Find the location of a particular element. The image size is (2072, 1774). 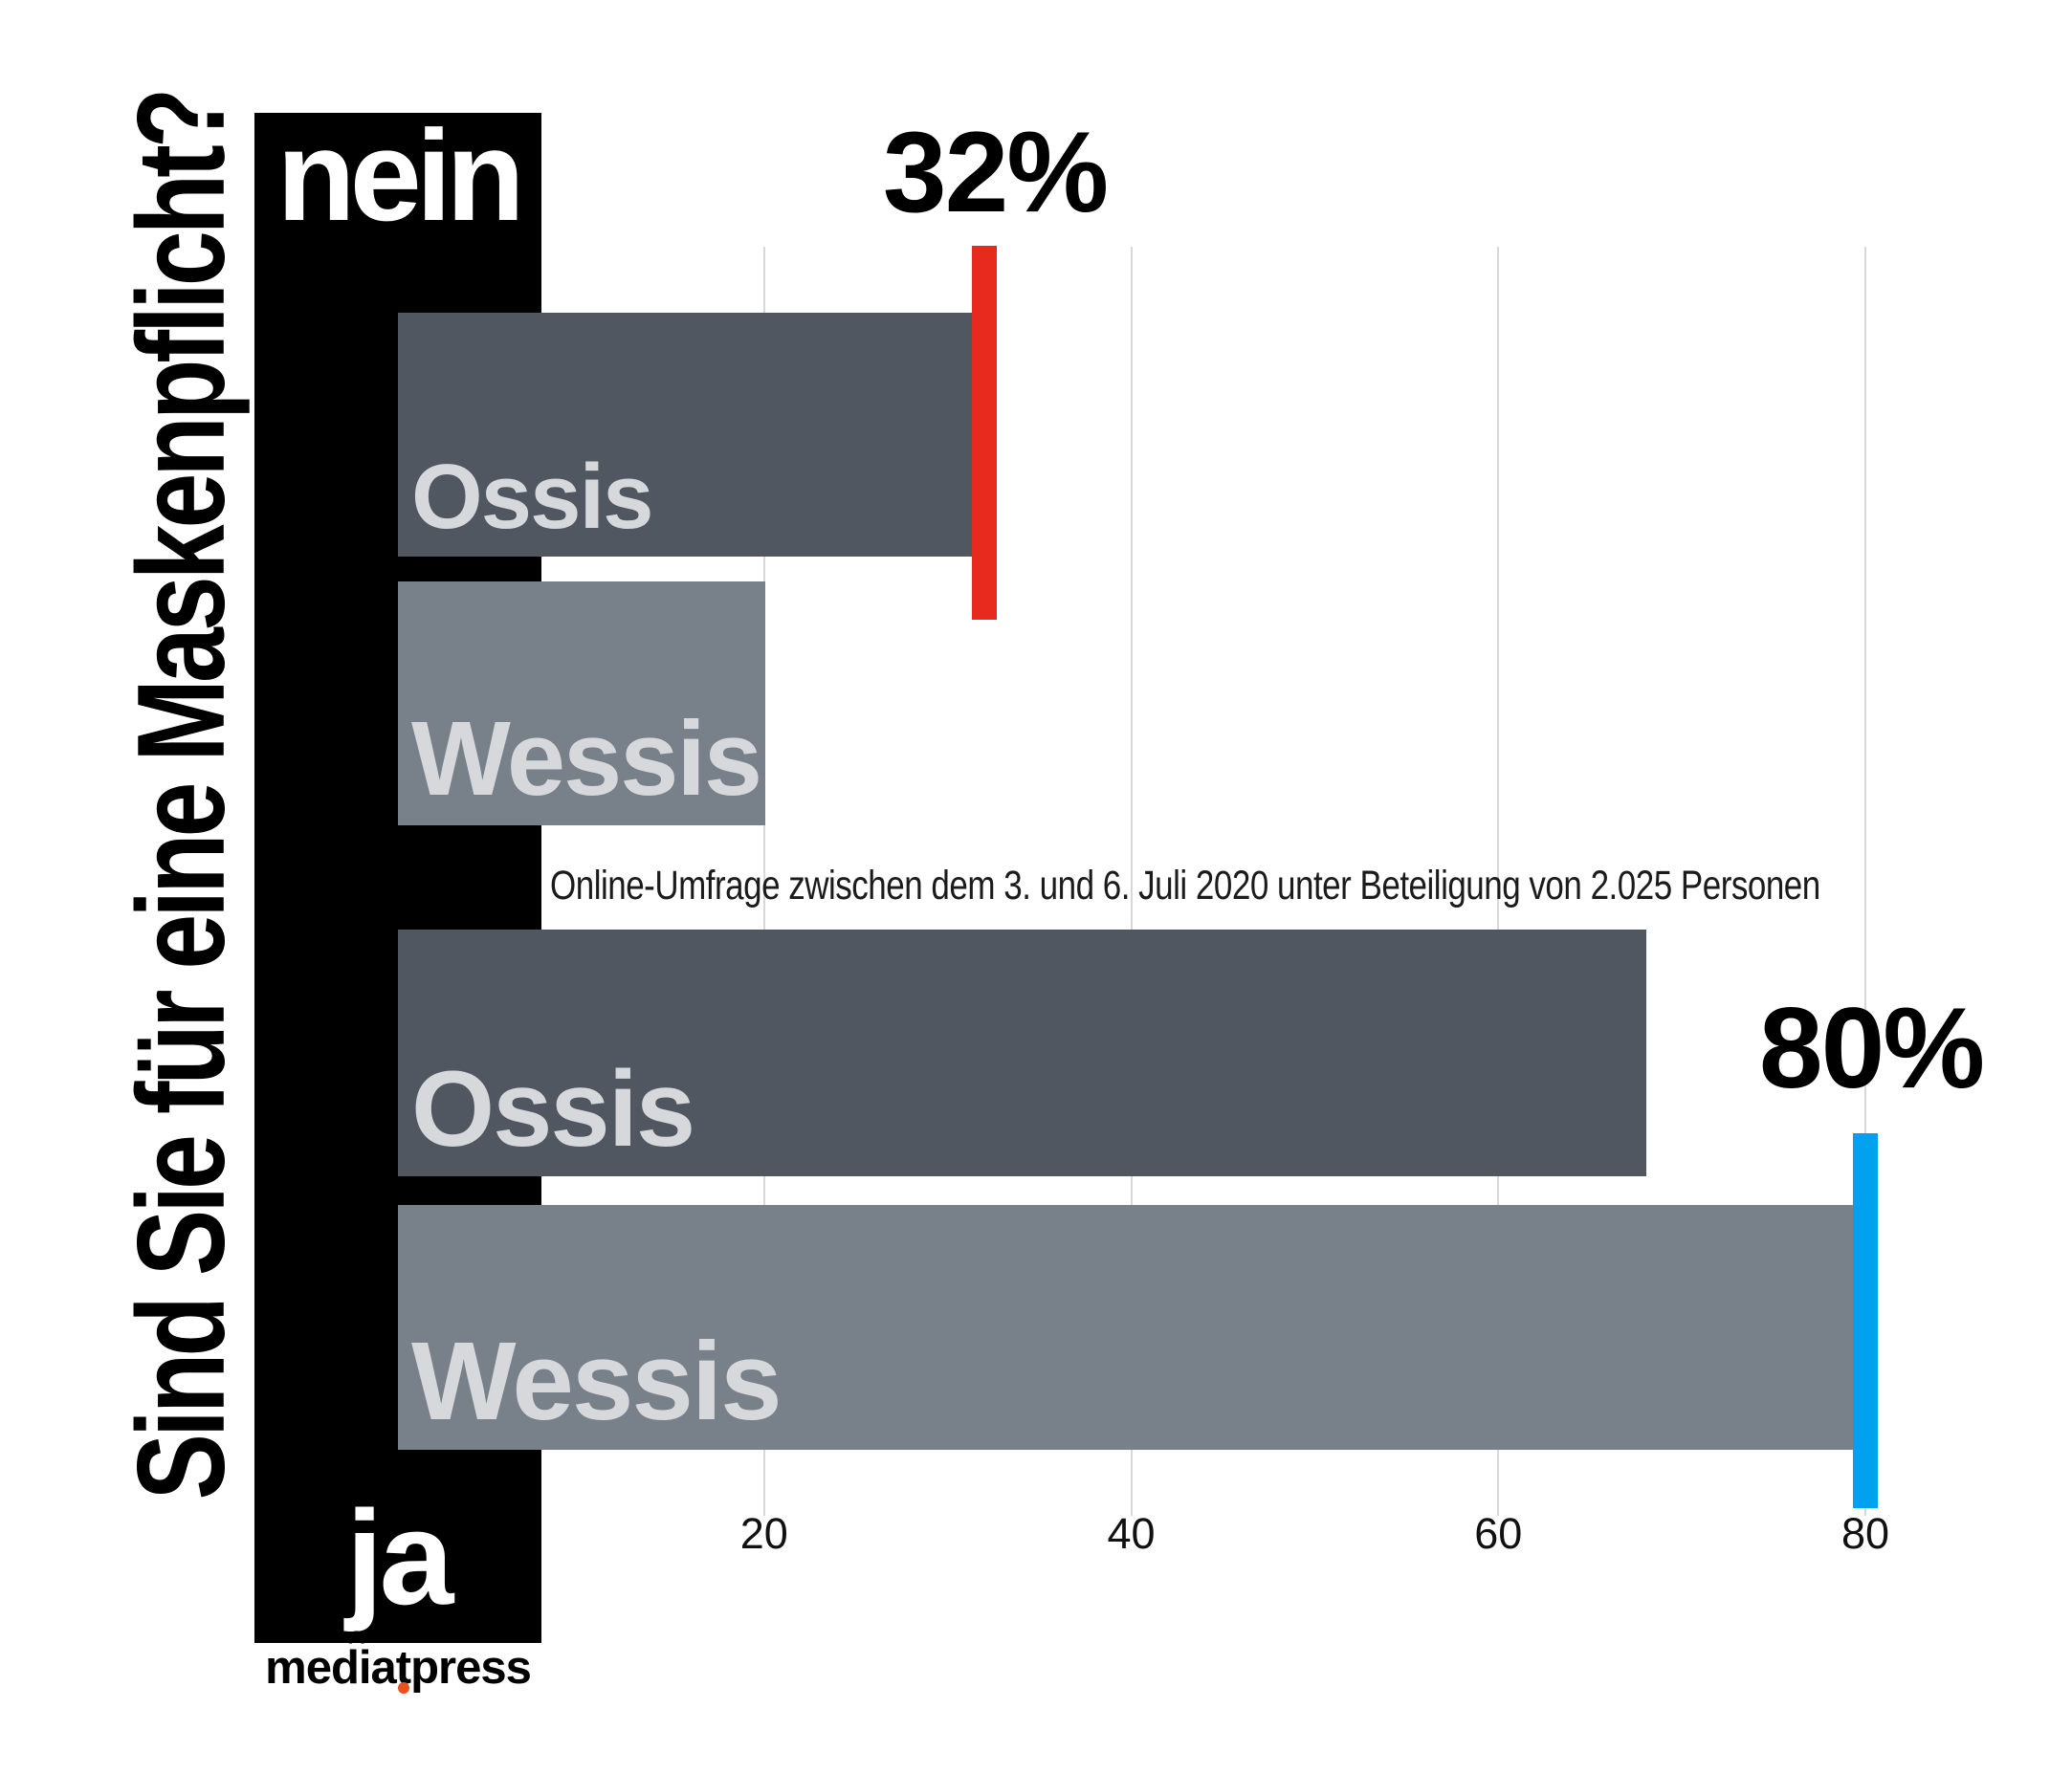

bar-label-ossis-ja: Ossis is located at coordinates (553, 1109).